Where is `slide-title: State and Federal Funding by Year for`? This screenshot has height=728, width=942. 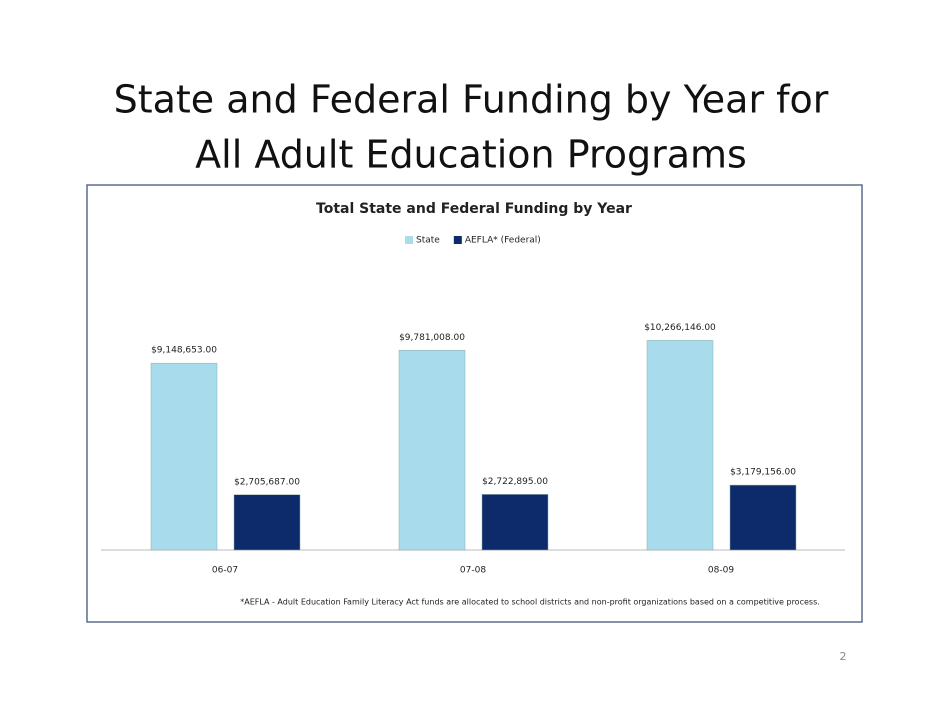 slide-title: State and Federal Funding by Year for is located at coordinates (471, 100).